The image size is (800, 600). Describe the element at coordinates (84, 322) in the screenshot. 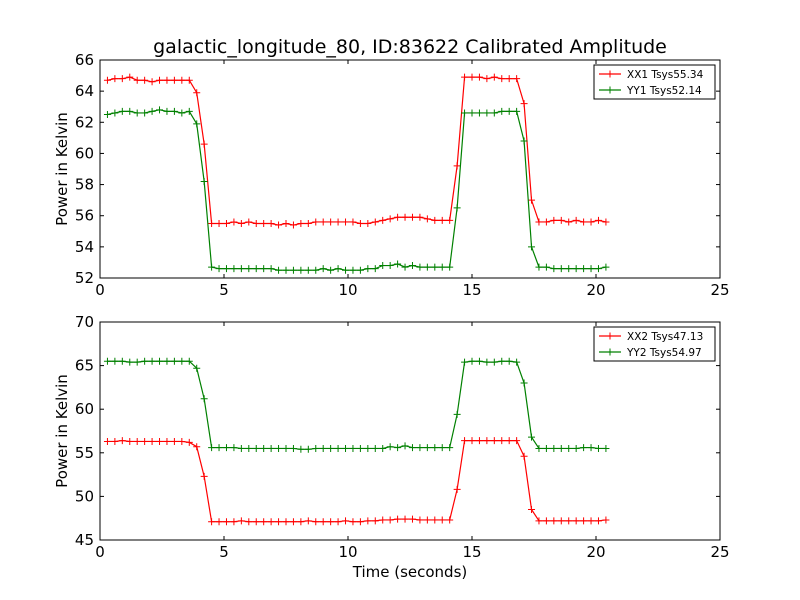

I see `y-tick-label: 70` at that location.